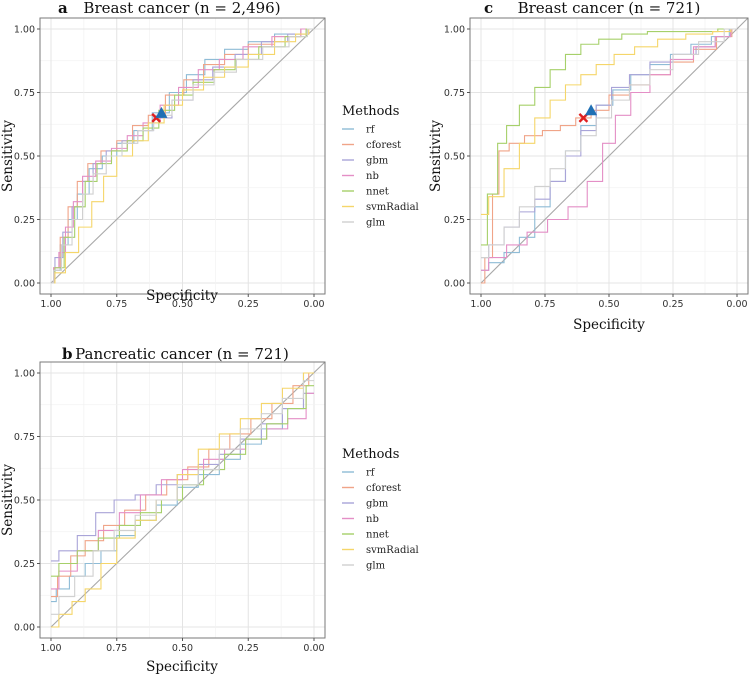  I want to click on panel-label: c, so click(488, 8).